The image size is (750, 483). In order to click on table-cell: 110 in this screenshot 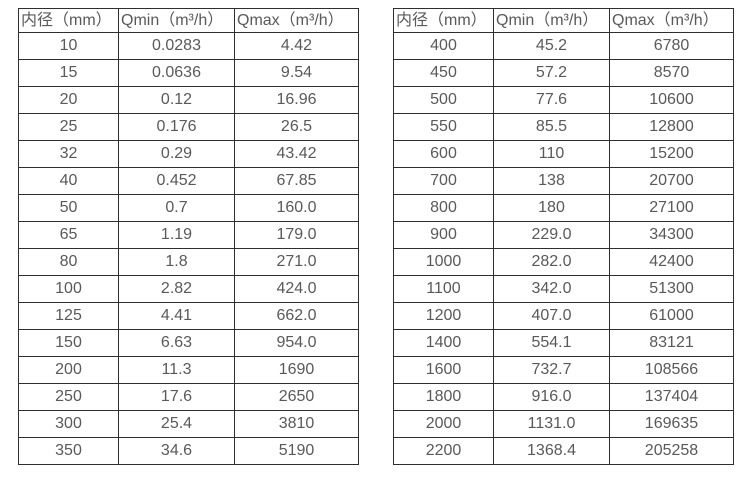, I will do `click(551, 154)`.